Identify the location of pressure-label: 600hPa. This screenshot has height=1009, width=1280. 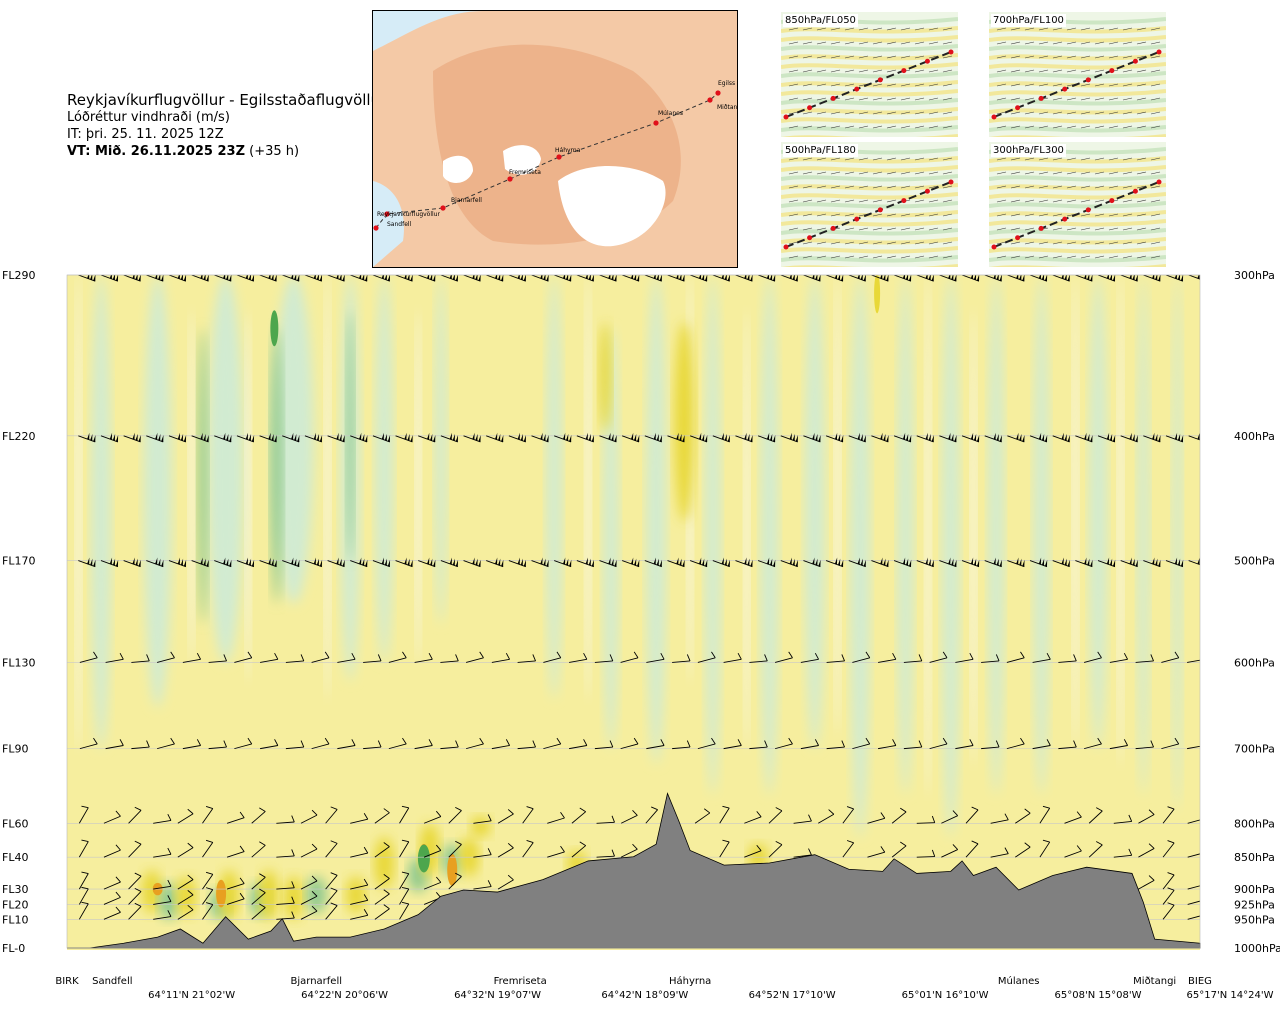
(1254, 662).